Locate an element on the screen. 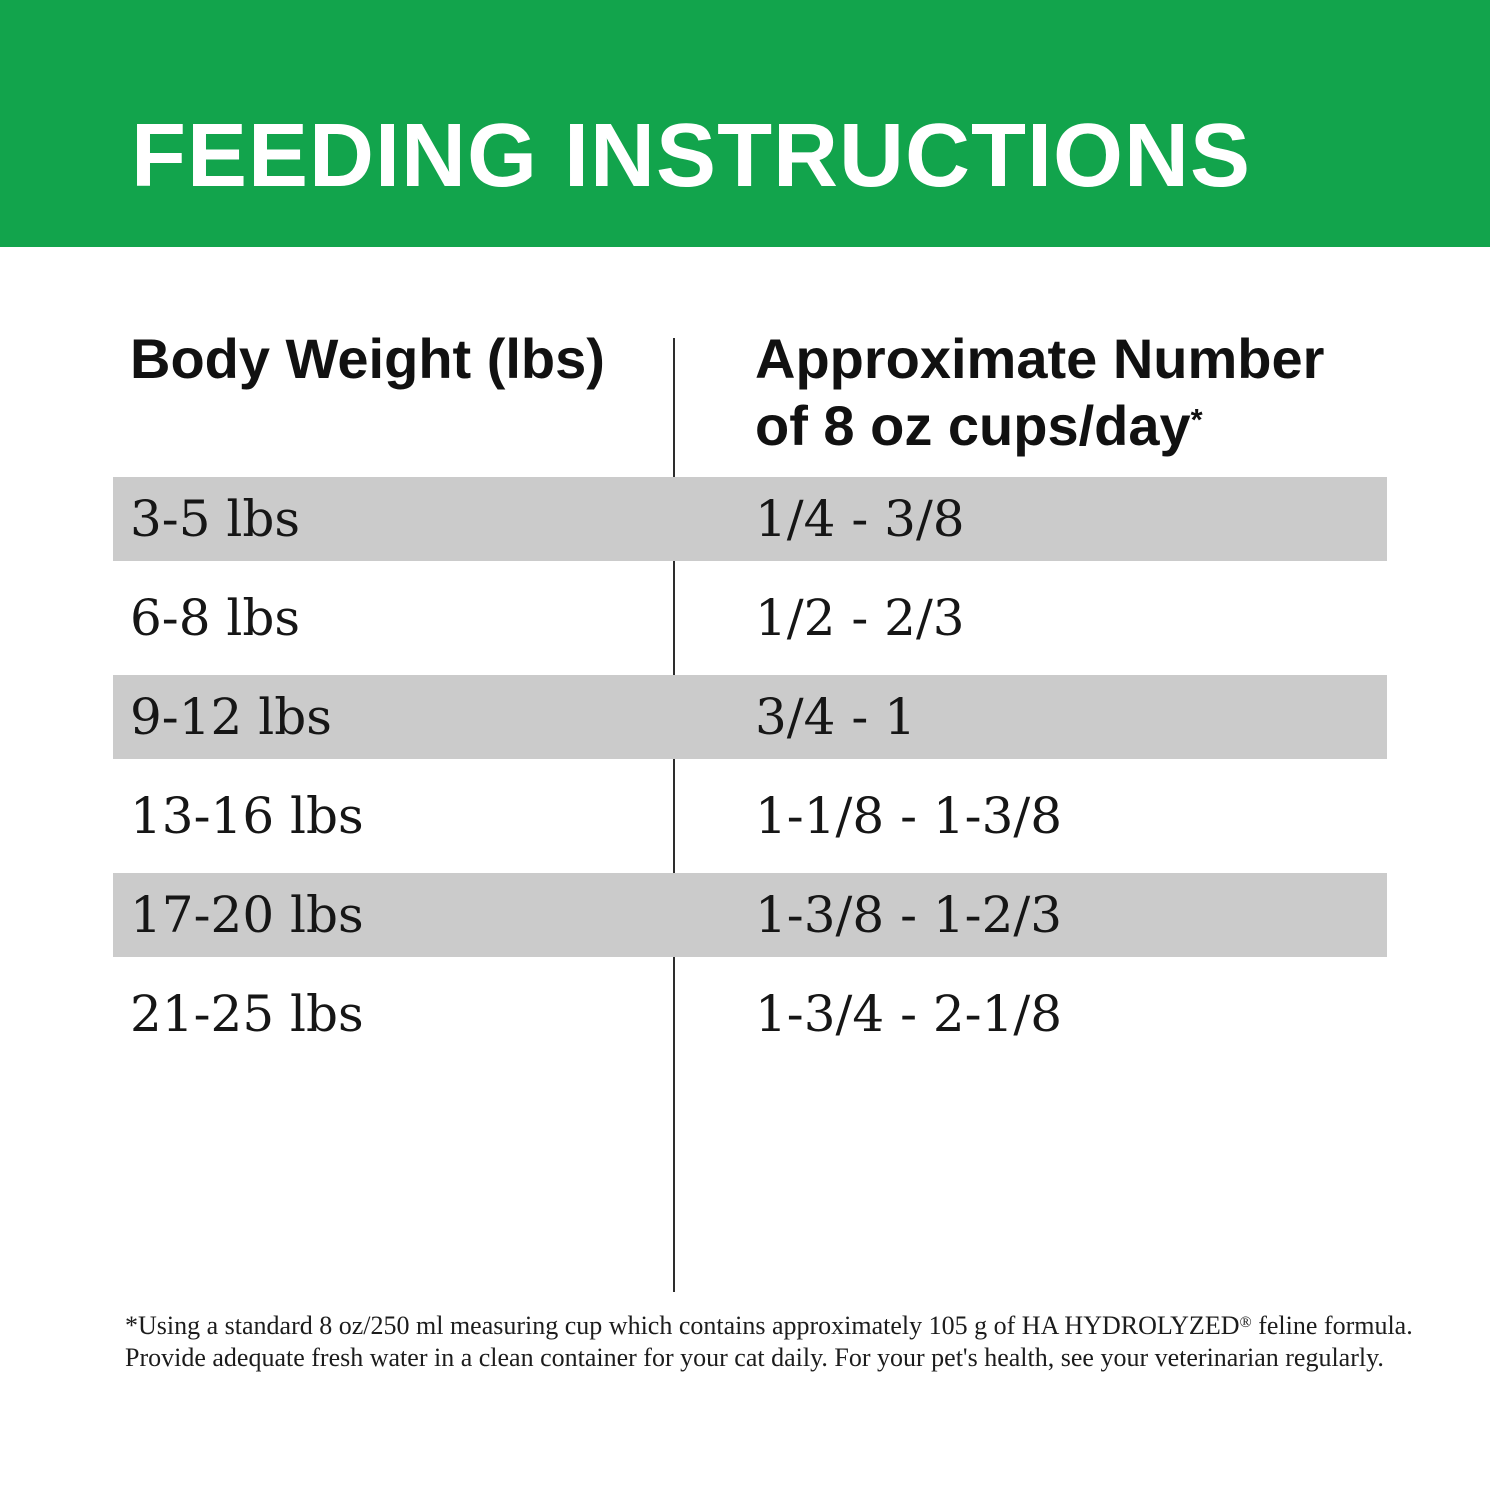  table-row: 3-5 lbs 1/4 - 3/8 is located at coordinates (750, 519).